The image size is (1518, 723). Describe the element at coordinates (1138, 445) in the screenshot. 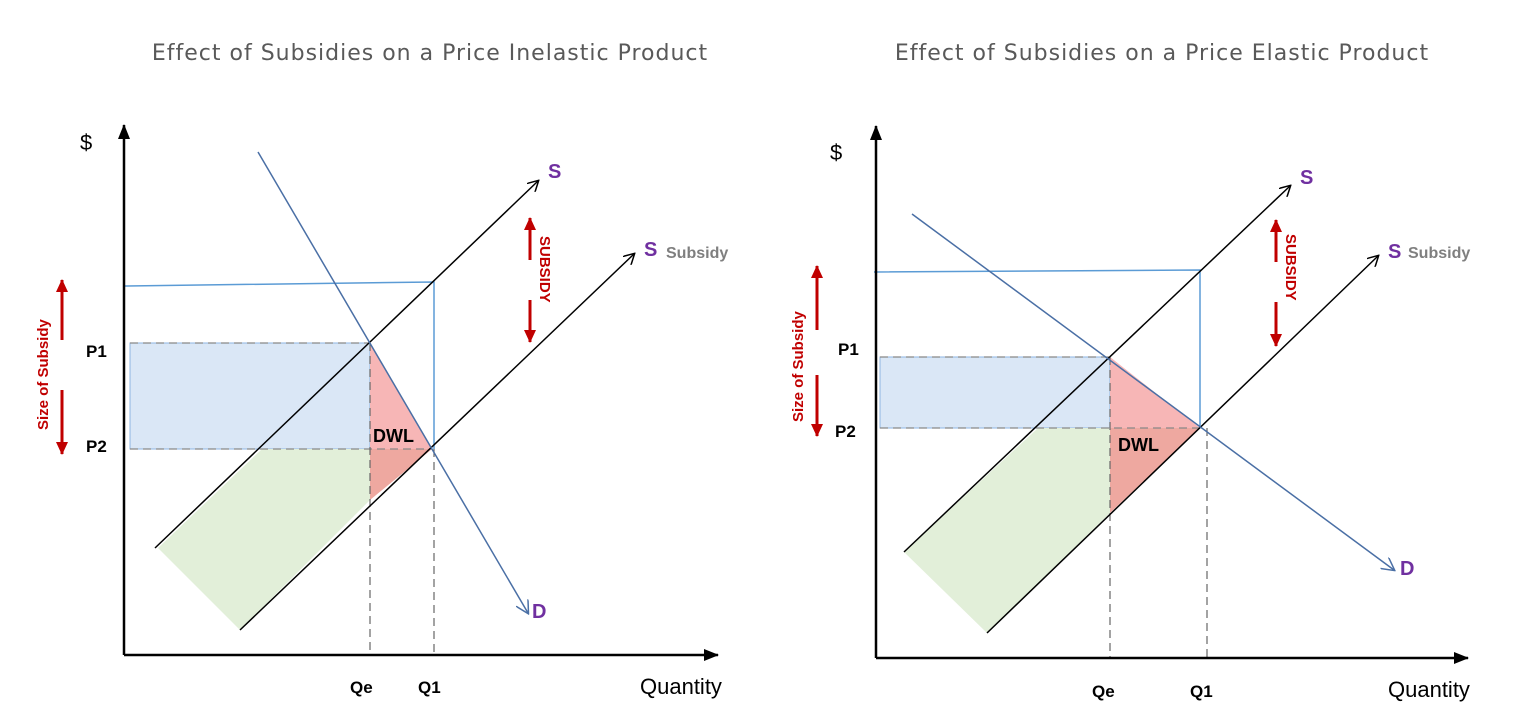

I see `right-dwl-label: DWL` at that location.